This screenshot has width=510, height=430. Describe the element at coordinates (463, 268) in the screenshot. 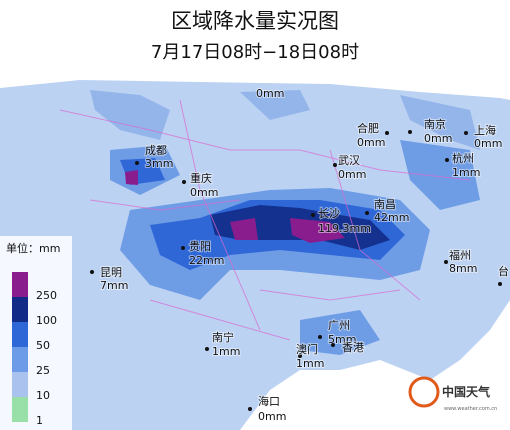

I see `city-value: 8mm` at that location.